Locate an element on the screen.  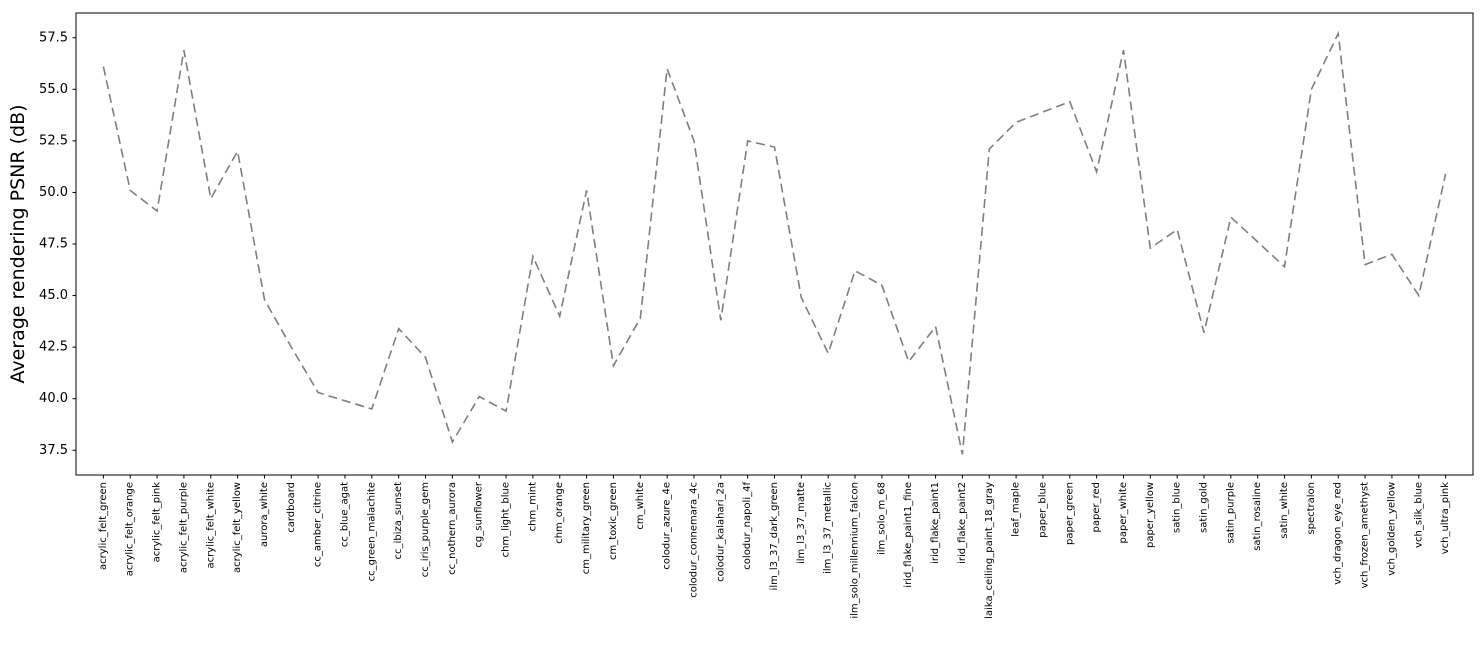
x-tick-label: satin_gold is located at coordinates (1204, 507).